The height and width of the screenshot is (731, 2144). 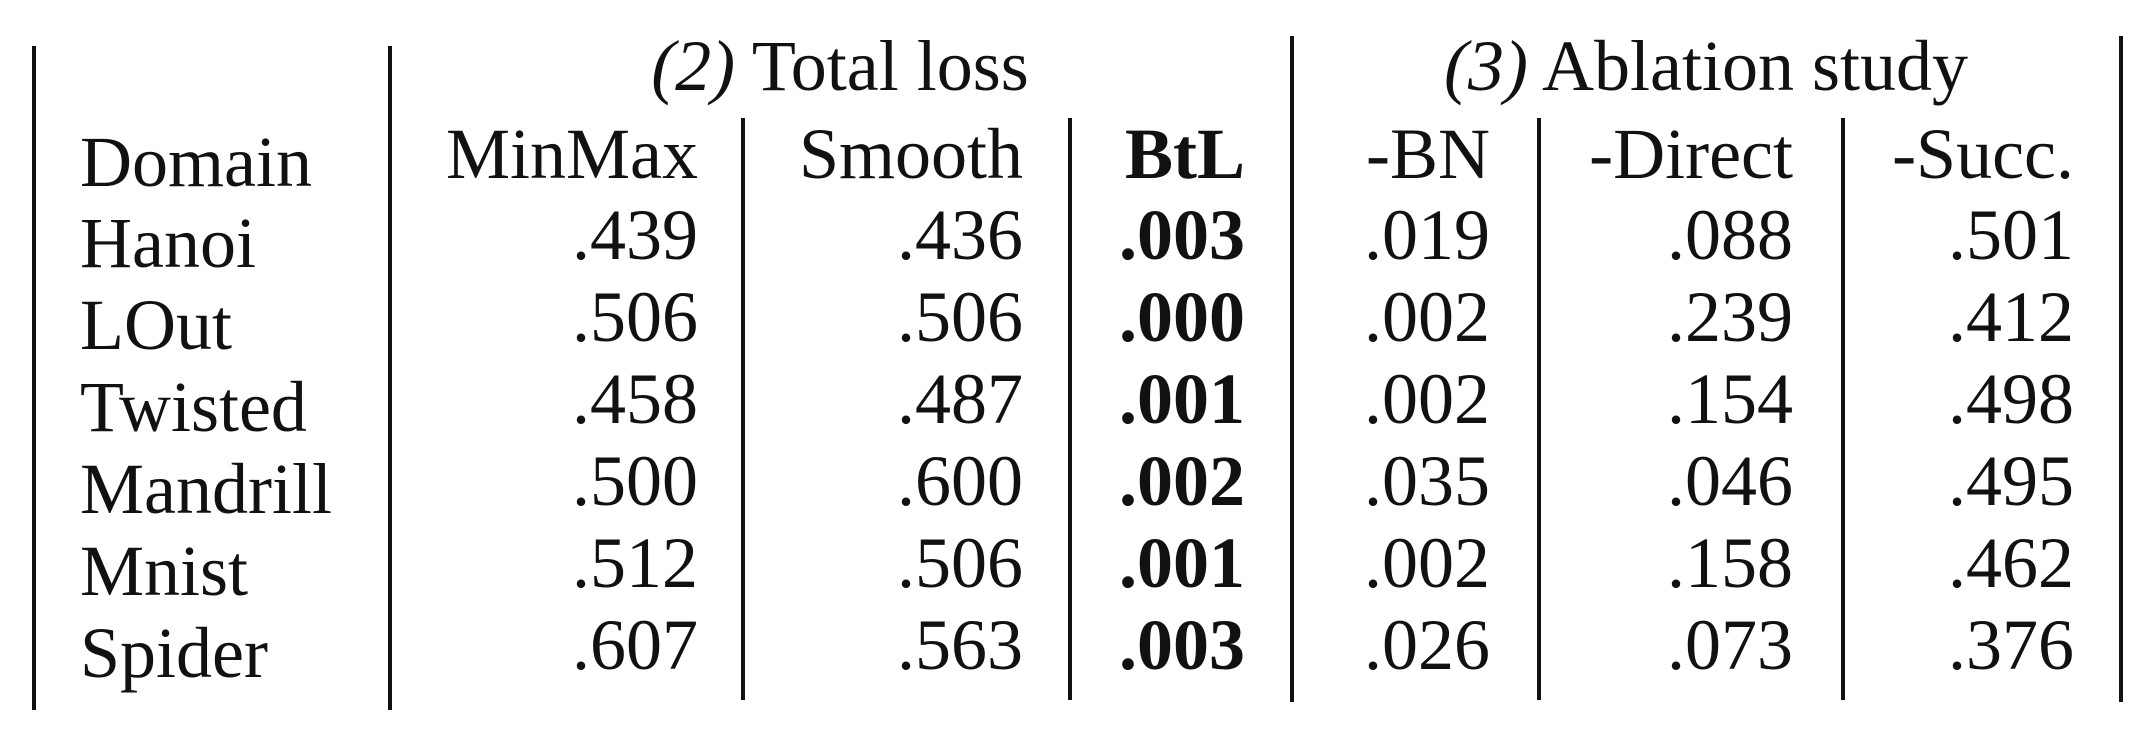 What do you see at coordinates (1427, 481) in the screenshot?
I see `bn-cell: .035` at bounding box center [1427, 481].